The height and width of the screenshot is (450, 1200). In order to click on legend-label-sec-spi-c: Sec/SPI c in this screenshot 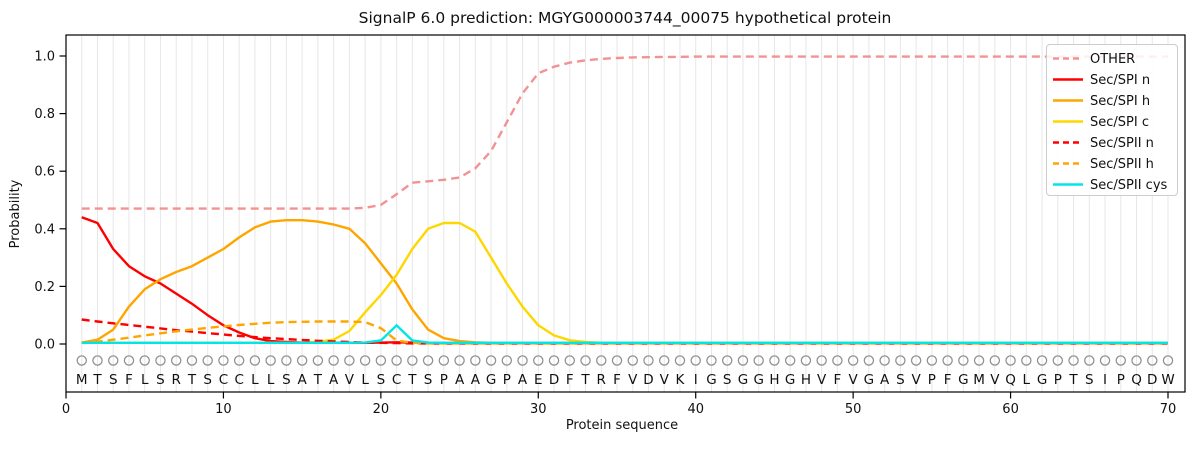, I will do `click(1119, 122)`.